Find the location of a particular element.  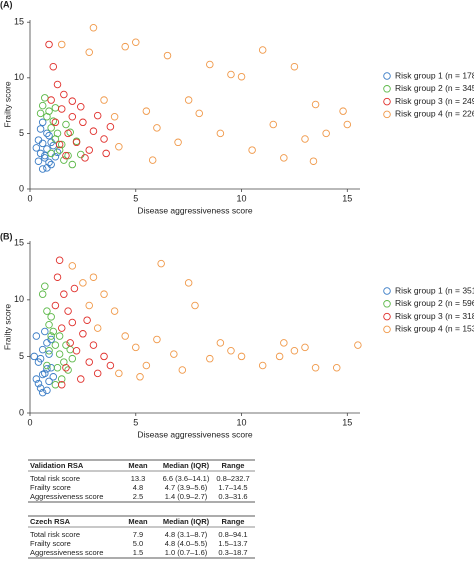

y-tick-label: 15 is located at coordinates (19, 22).